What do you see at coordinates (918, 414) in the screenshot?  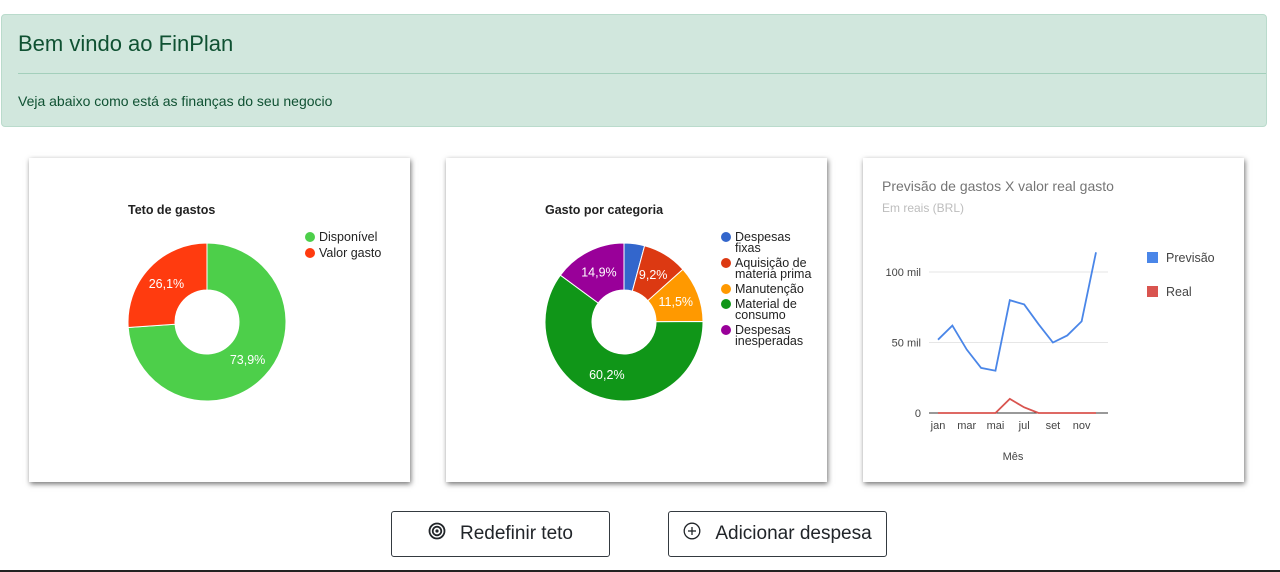 I see `y-tick-label: 0` at bounding box center [918, 414].